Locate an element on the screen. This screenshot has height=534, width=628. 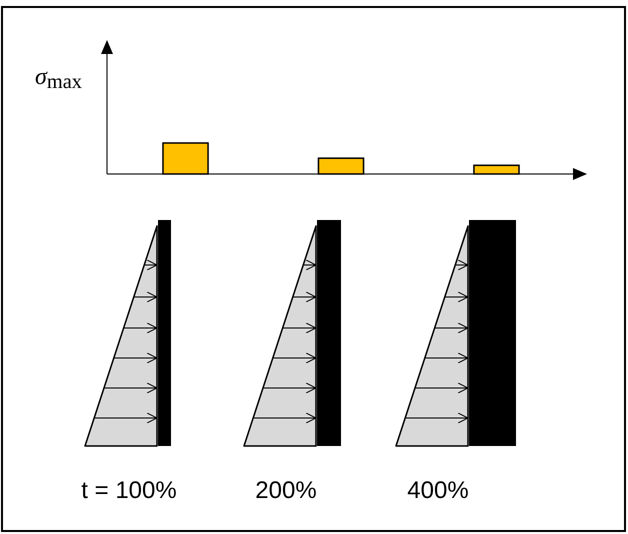
y-axis-title: σ$_{max}$ is located at coordinates (58, 78).